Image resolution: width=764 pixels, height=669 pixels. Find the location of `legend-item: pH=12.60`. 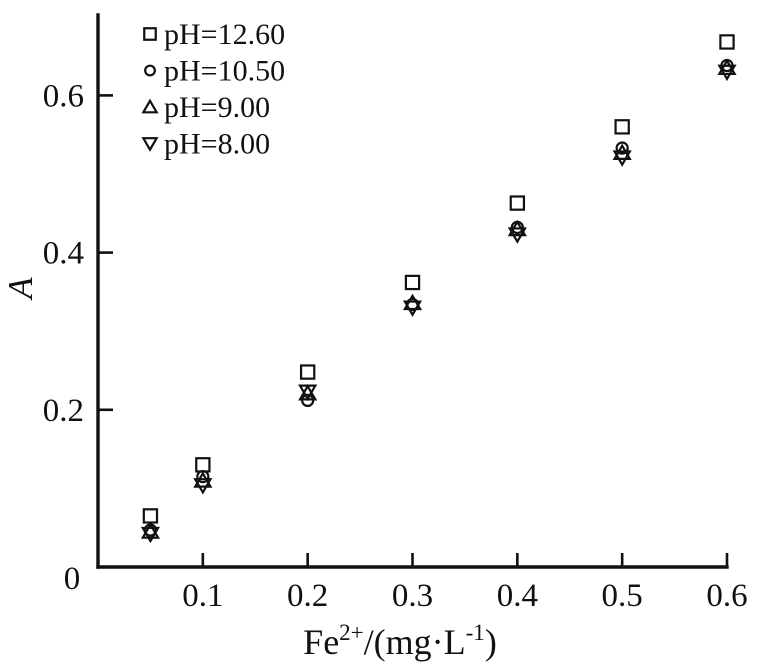

legend-item: pH=12.60 is located at coordinates (214, 34).